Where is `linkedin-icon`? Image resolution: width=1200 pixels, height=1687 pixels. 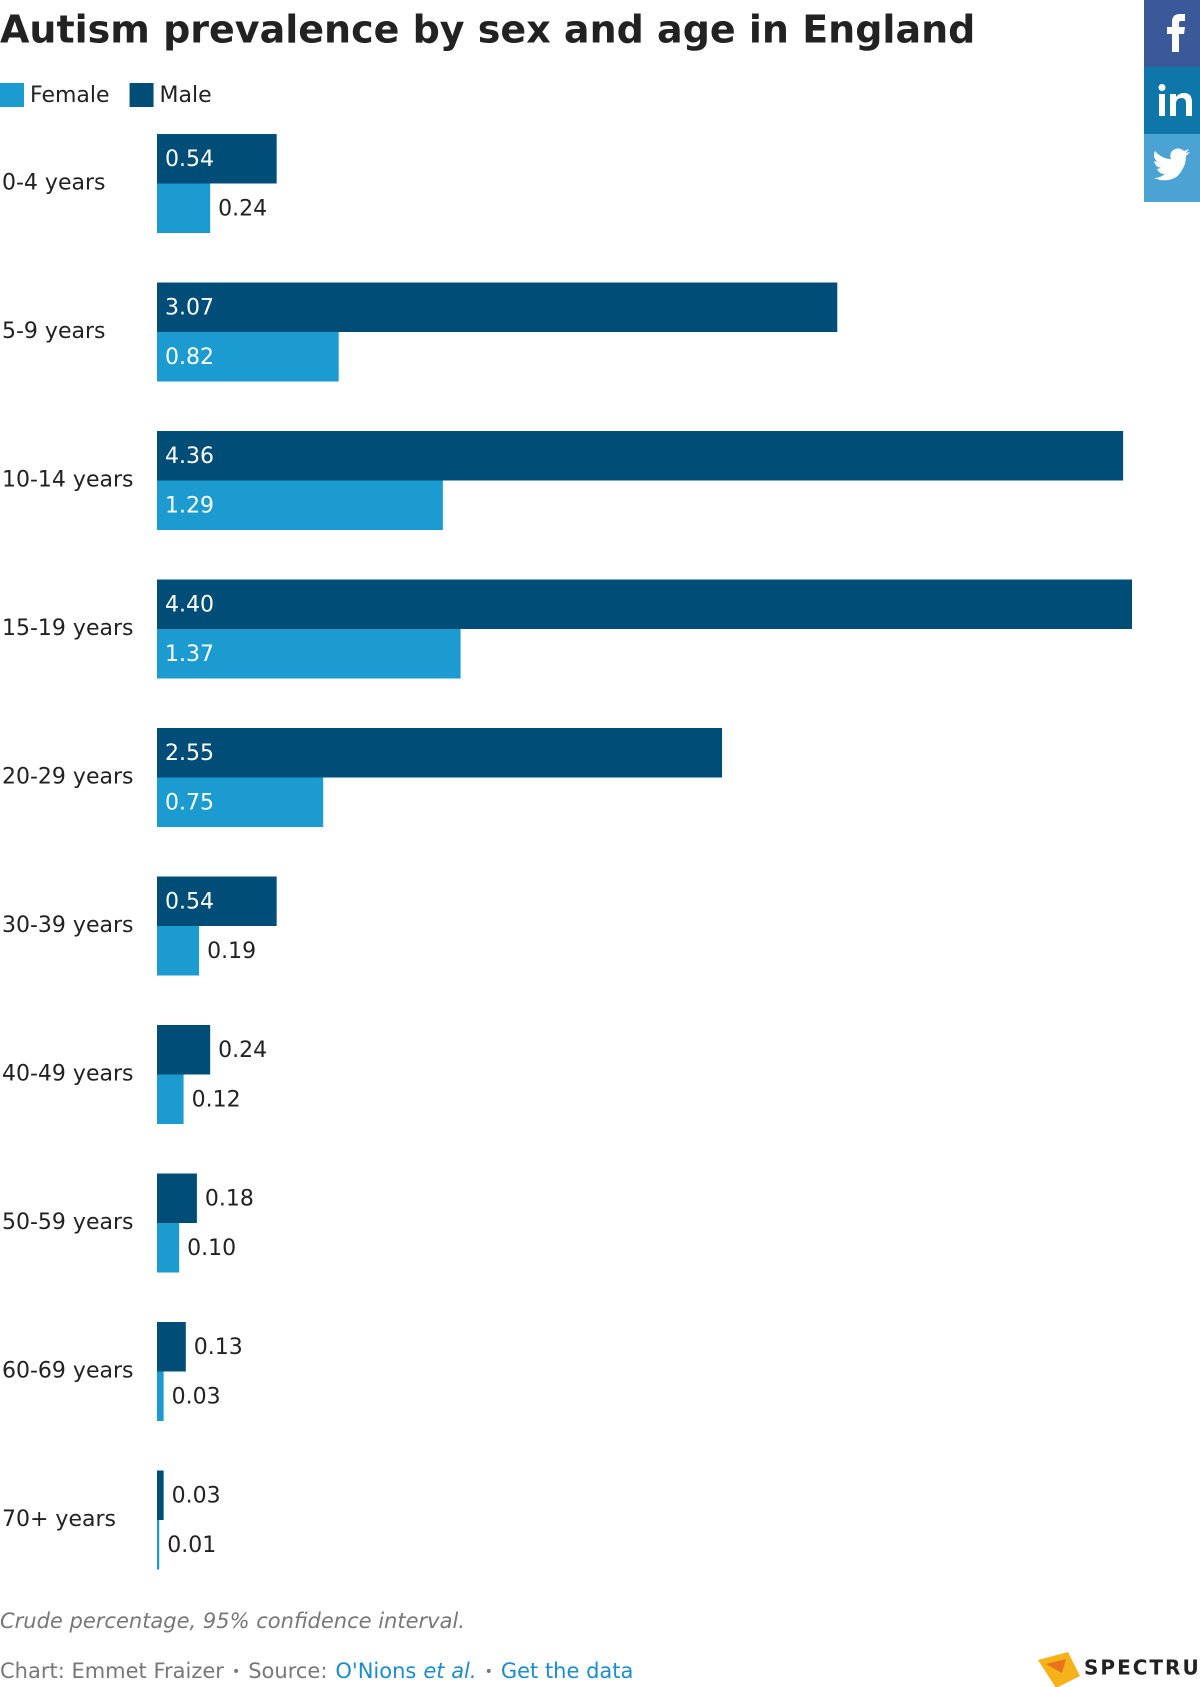
linkedin-icon is located at coordinates (1175, 100).